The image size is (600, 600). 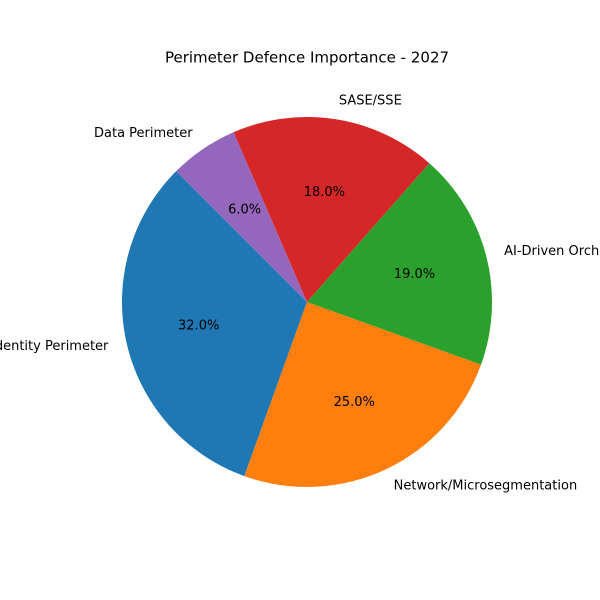 What do you see at coordinates (370, 101) in the screenshot?
I see `slice-label: SASE/SSE` at bounding box center [370, 101].